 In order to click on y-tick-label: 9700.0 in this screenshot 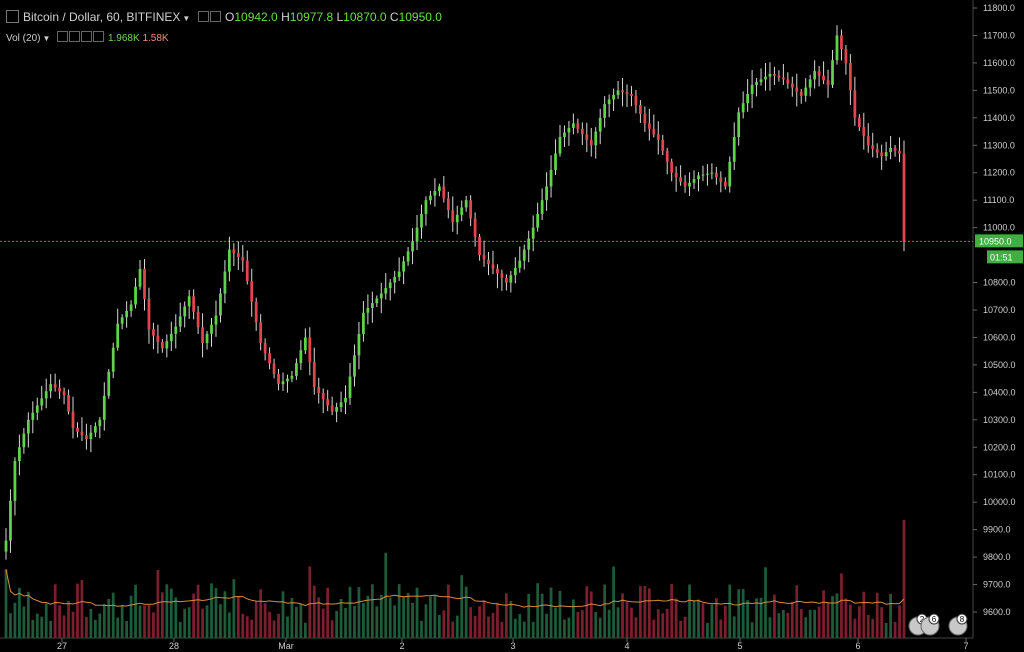, I will do `click(997, 585)`.